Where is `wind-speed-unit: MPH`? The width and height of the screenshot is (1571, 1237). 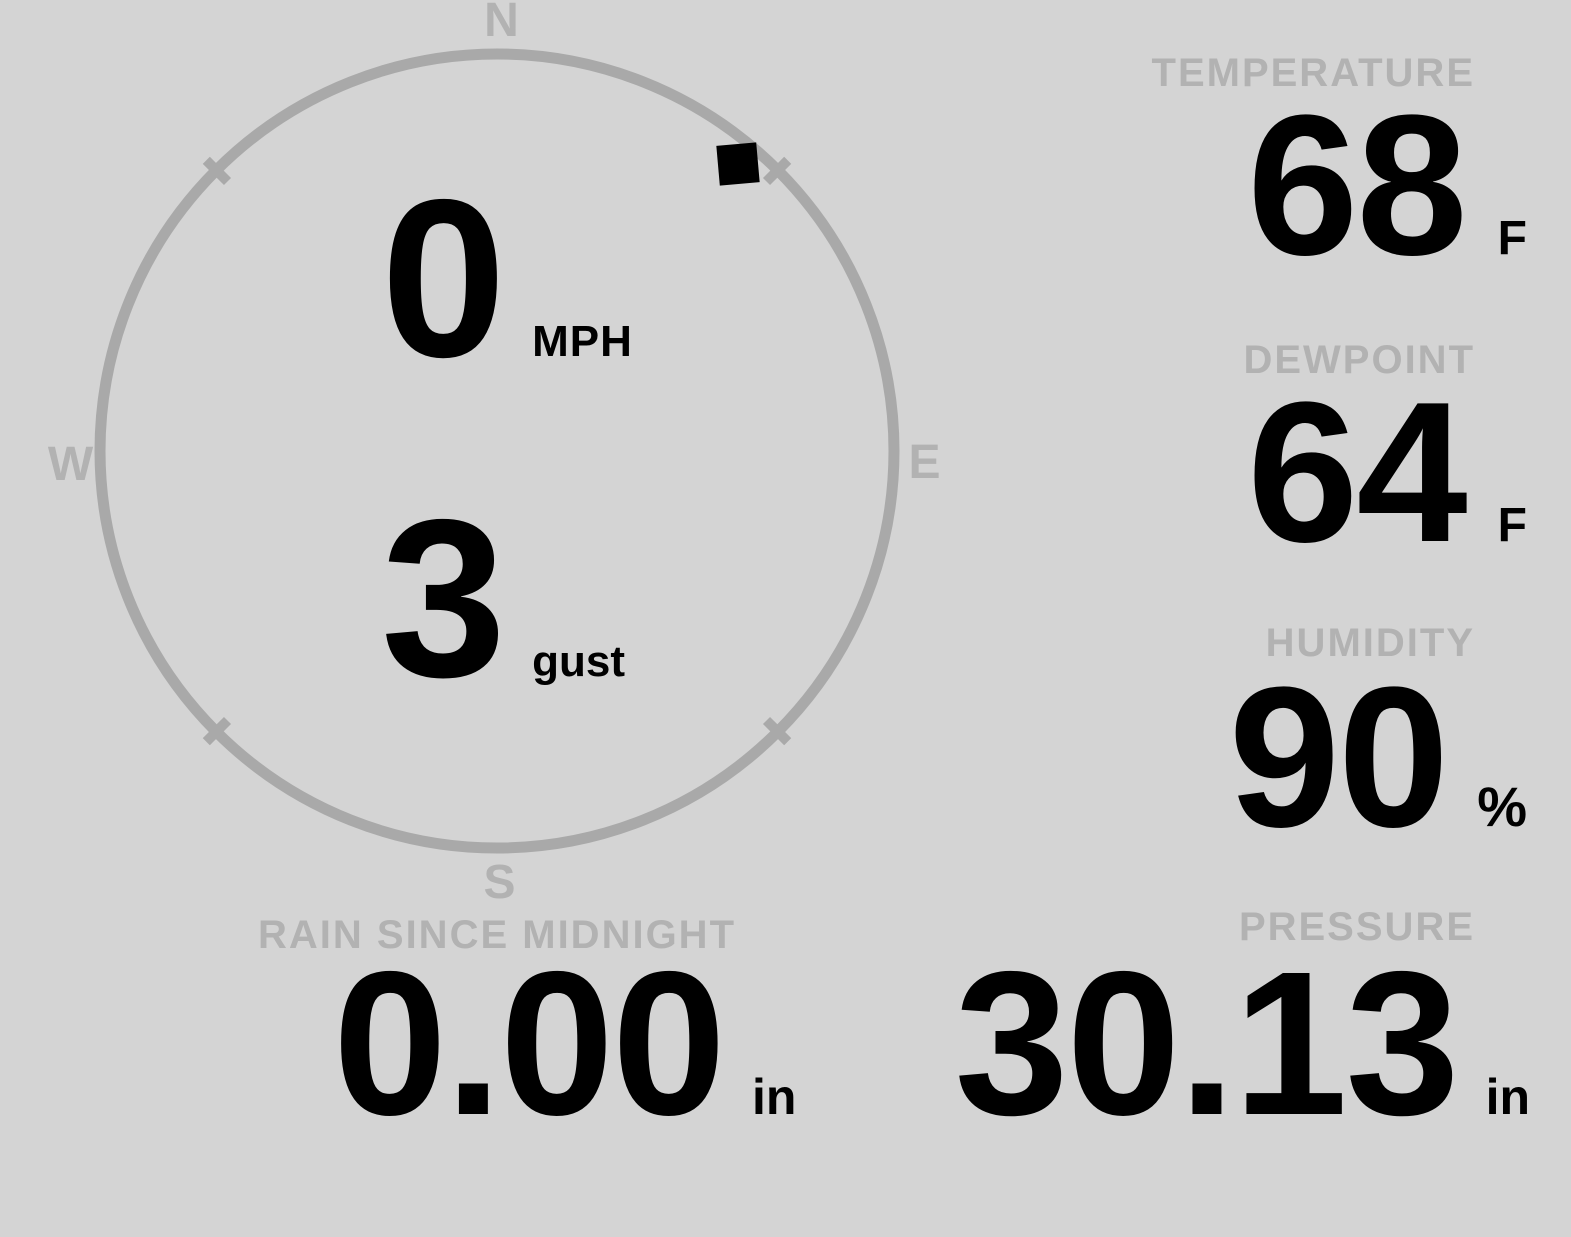 wind-speed-unit: MPH is located at coordinates (582, 341).